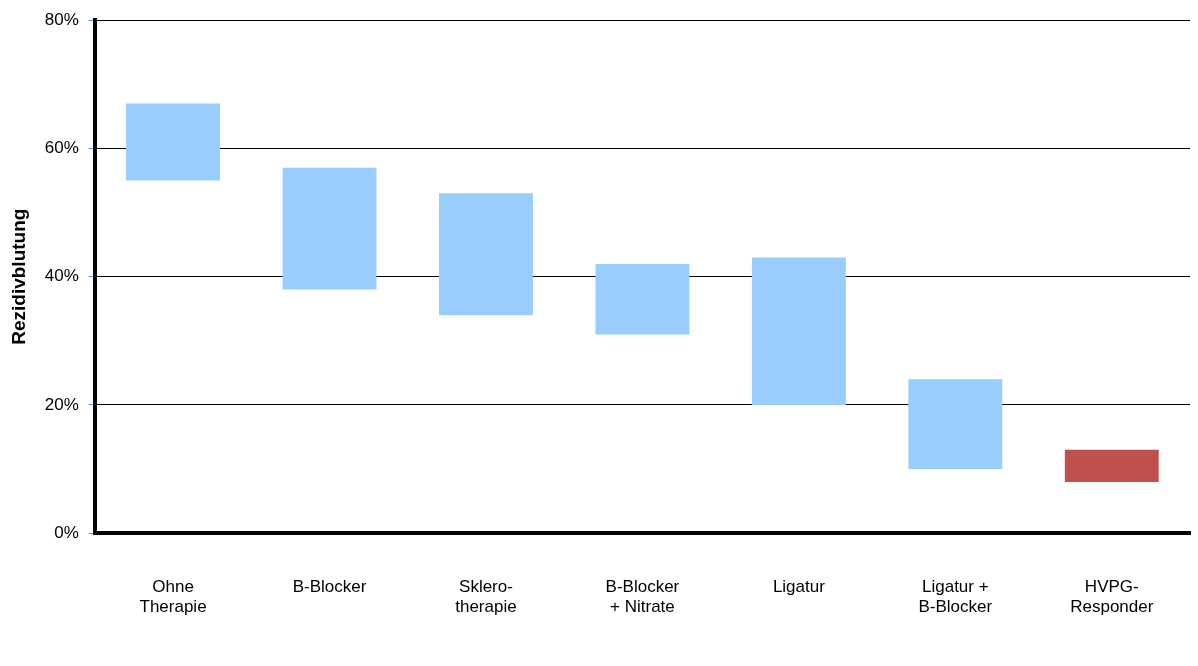 The image size is (1198, 666). Describe the element at coordinates (486, 597) in the screenshot. I see `x-tick-label: Sklero- therapie` at that location.